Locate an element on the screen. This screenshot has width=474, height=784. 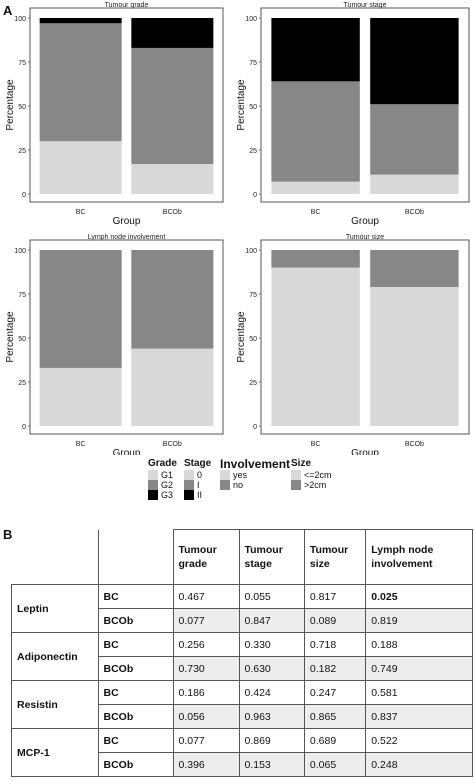
table-row: BCOb 0.730 0.630 0.182 0.749 is located at coordinates (242, 668).